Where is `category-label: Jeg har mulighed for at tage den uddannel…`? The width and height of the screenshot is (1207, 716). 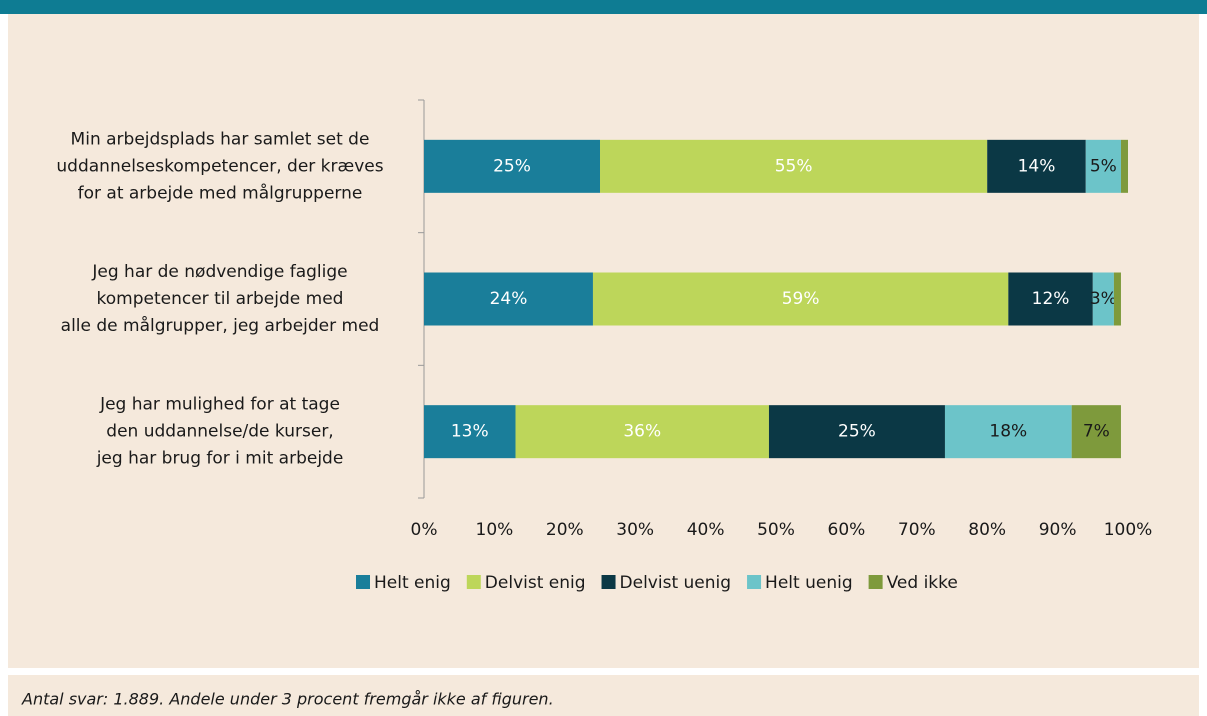
category-label: Jeg har mulighed for at tage den uddannel… is located at coordinates (220, 432).